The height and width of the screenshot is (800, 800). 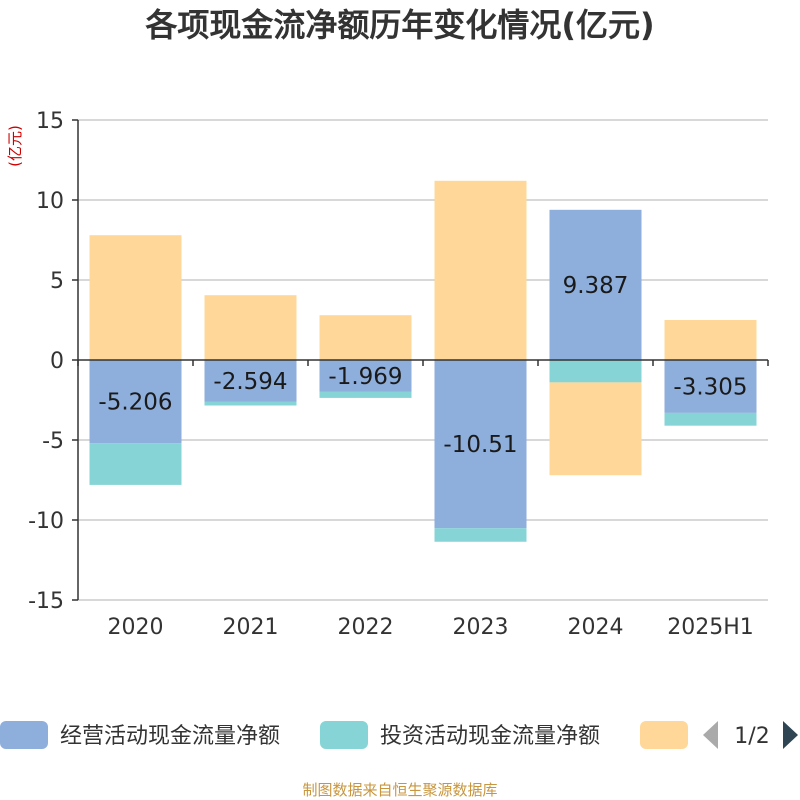 I want to click on x-tick-label: 2021, so click(x=251, y=627).